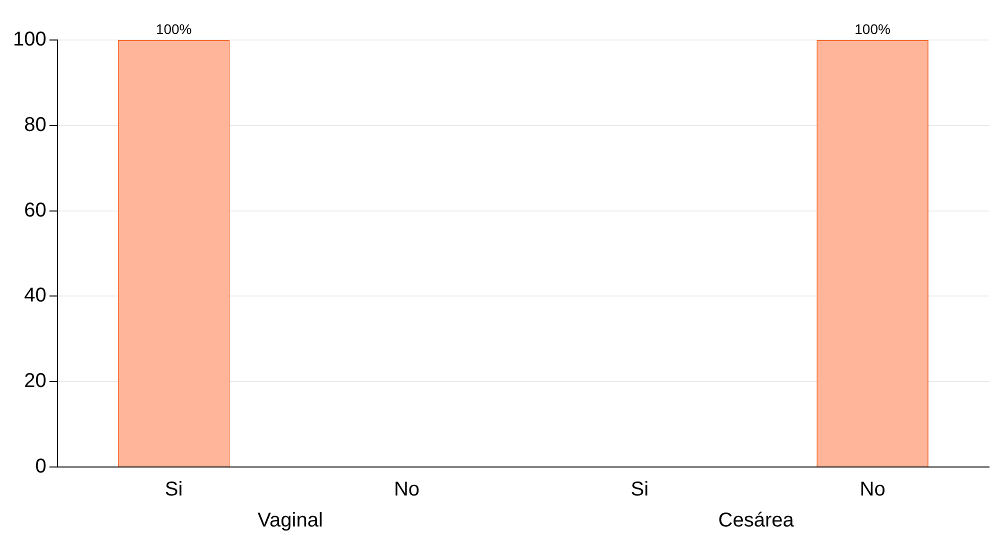 Image resolution: width=999 pixels, height=555 pixels. Describe the element at coordinates (290, 521) in the screenshot. I see `text: Vaginal` at that location.